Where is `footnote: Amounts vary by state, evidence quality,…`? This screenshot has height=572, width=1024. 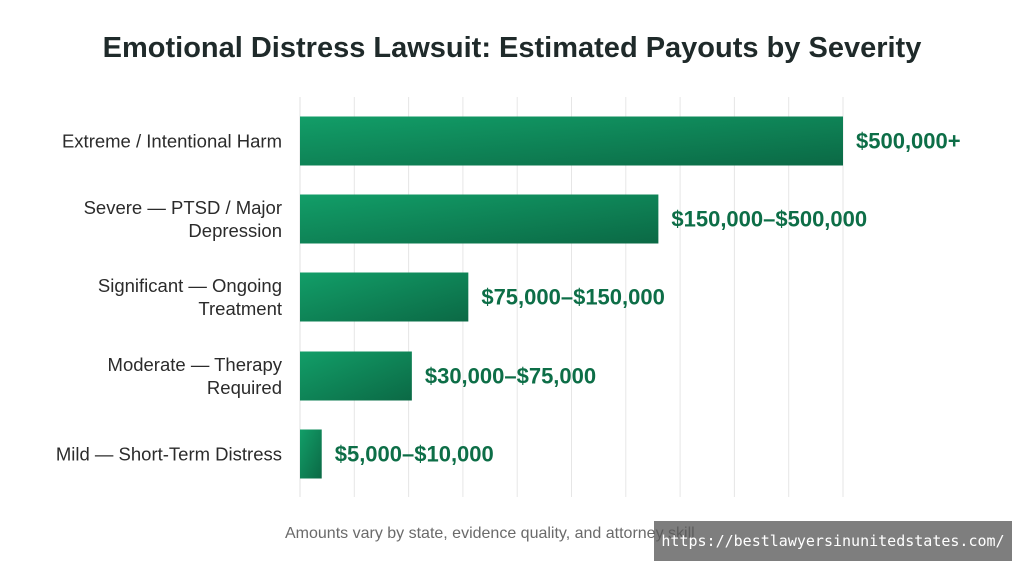 footnote: Amounts vary by state, evidence quality,… is located at coordinates (490, 533).